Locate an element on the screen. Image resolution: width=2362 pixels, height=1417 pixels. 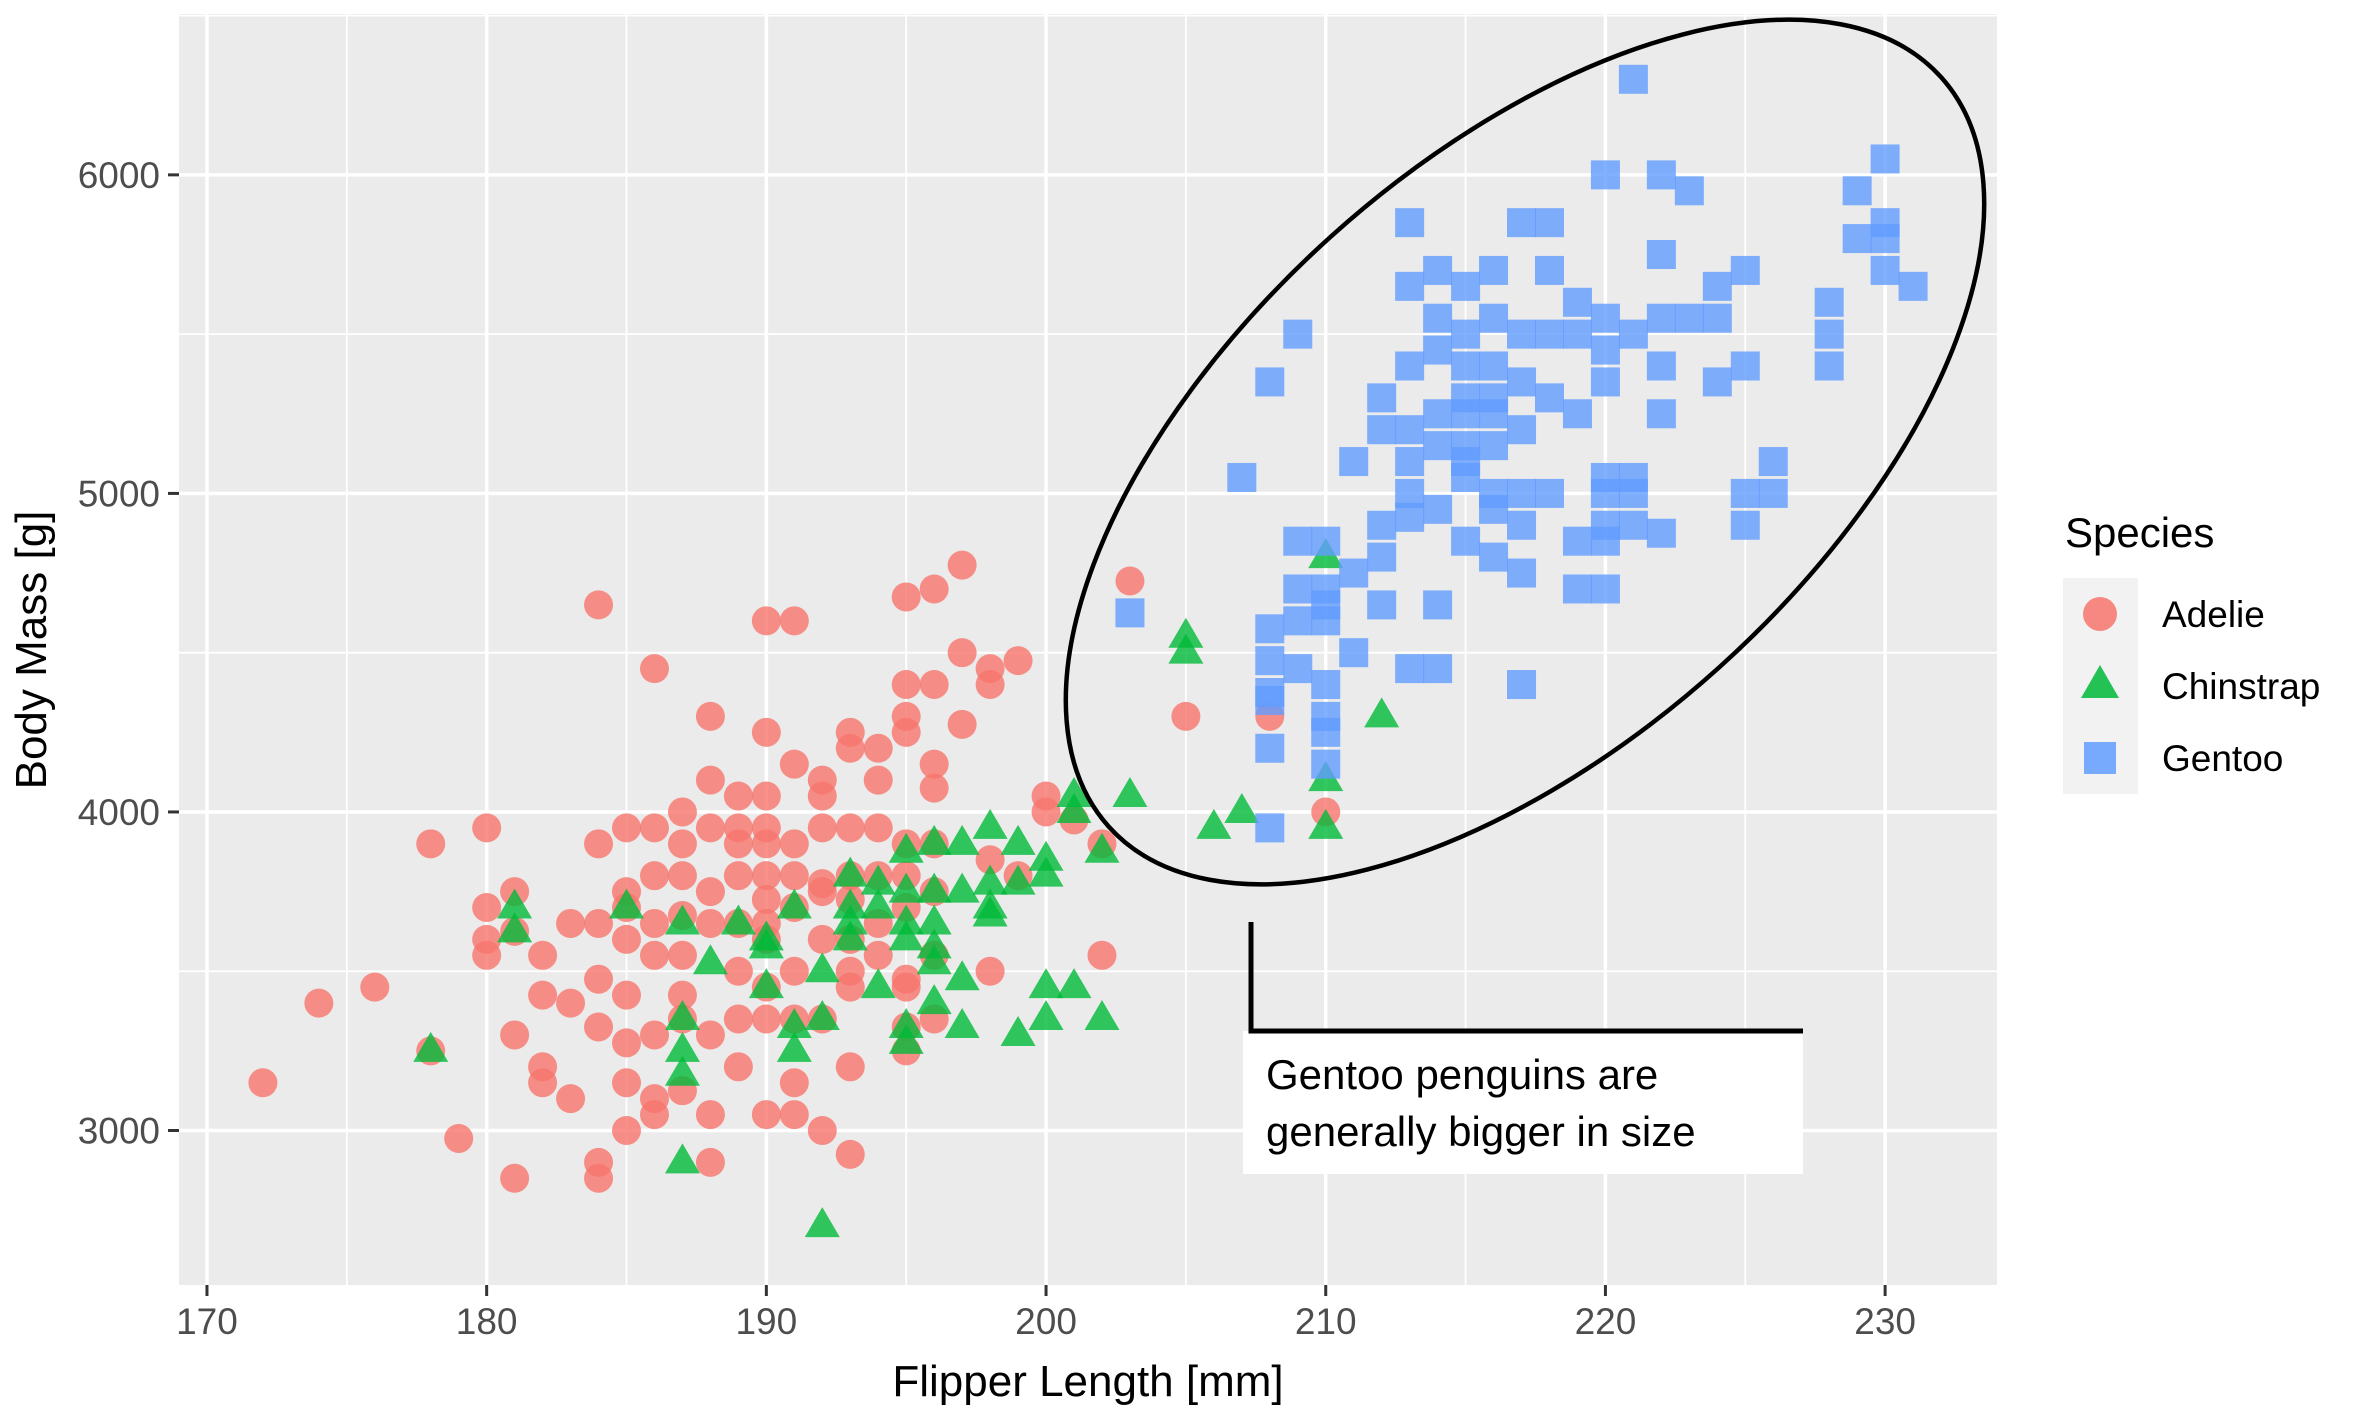
x-tick-label: 200 is located at coordinates (1046, 1321).